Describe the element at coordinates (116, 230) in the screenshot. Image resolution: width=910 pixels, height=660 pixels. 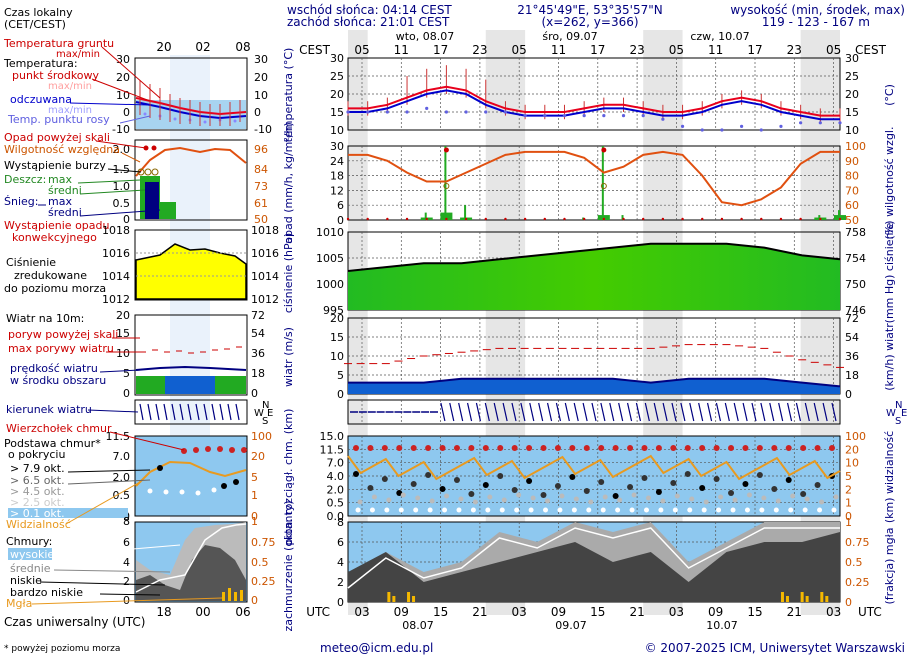
I see `tick: 1018` at that location.